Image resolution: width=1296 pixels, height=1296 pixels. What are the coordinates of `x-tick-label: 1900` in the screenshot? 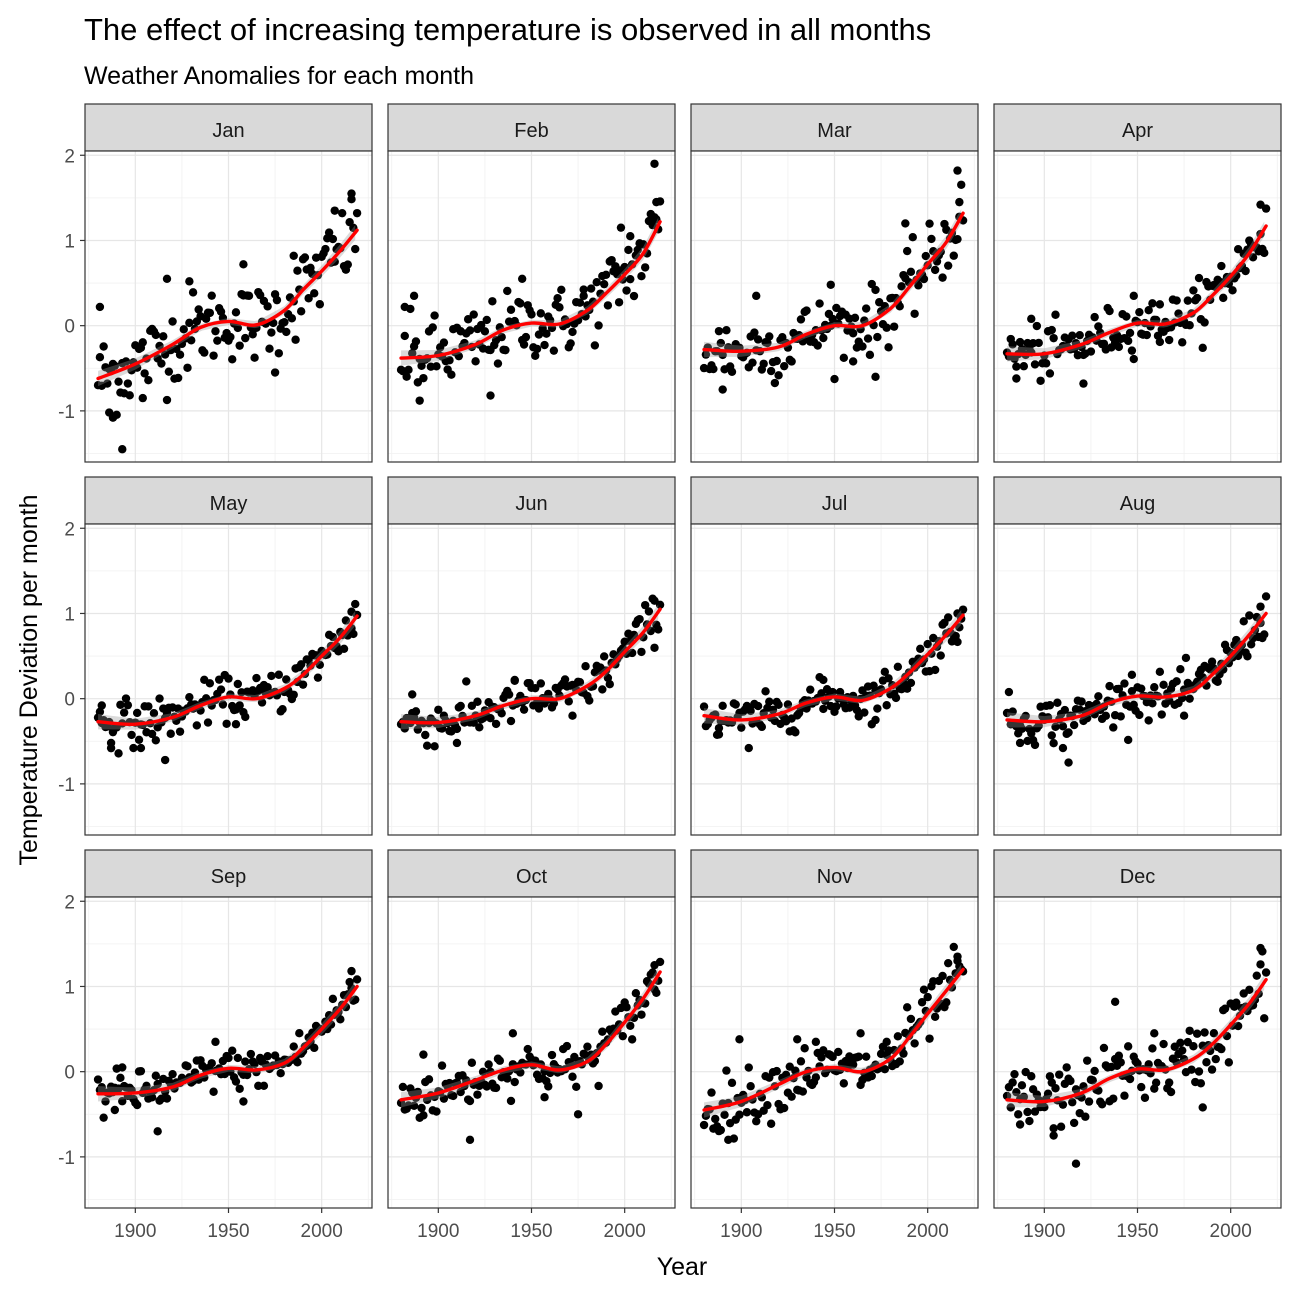 It's located at (1044, 1231).